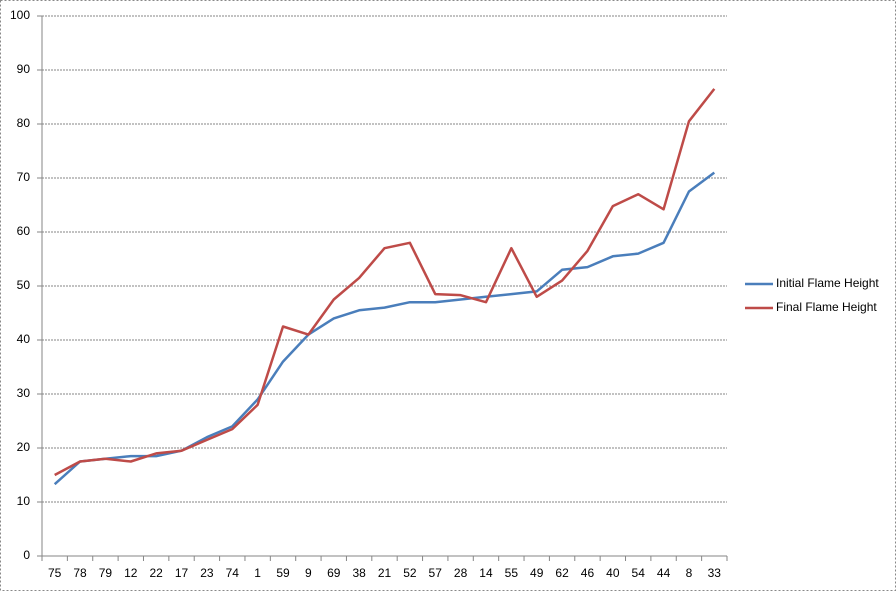 The width and height of the screenshot is (896, 591). I want to click on y-tick-label: 100, so click(20, 15).